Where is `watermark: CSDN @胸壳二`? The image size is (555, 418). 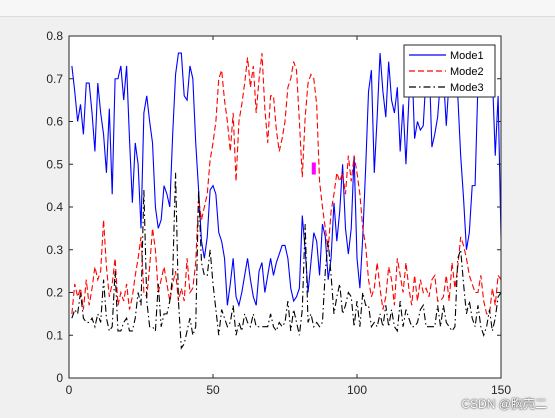 watermark: CSDN @胸壳二 is located at coordinates (504, 404).